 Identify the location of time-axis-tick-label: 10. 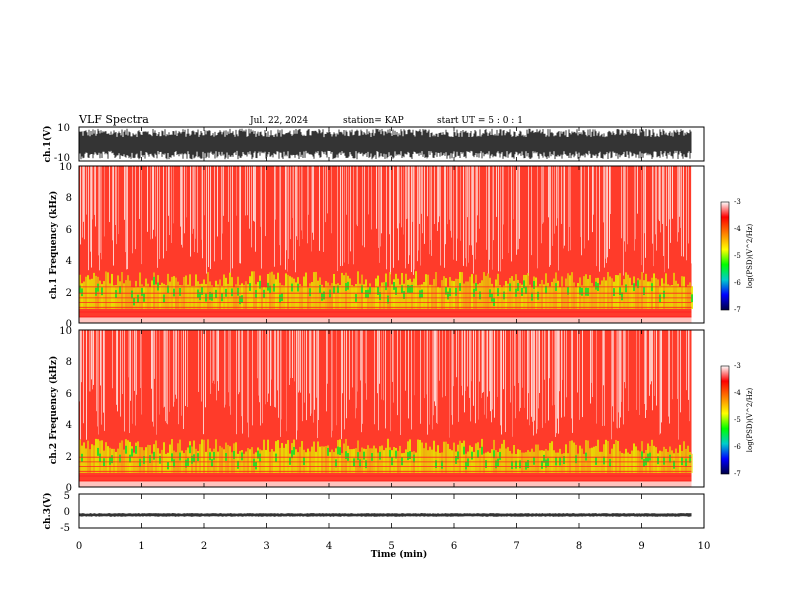
(704, 546).